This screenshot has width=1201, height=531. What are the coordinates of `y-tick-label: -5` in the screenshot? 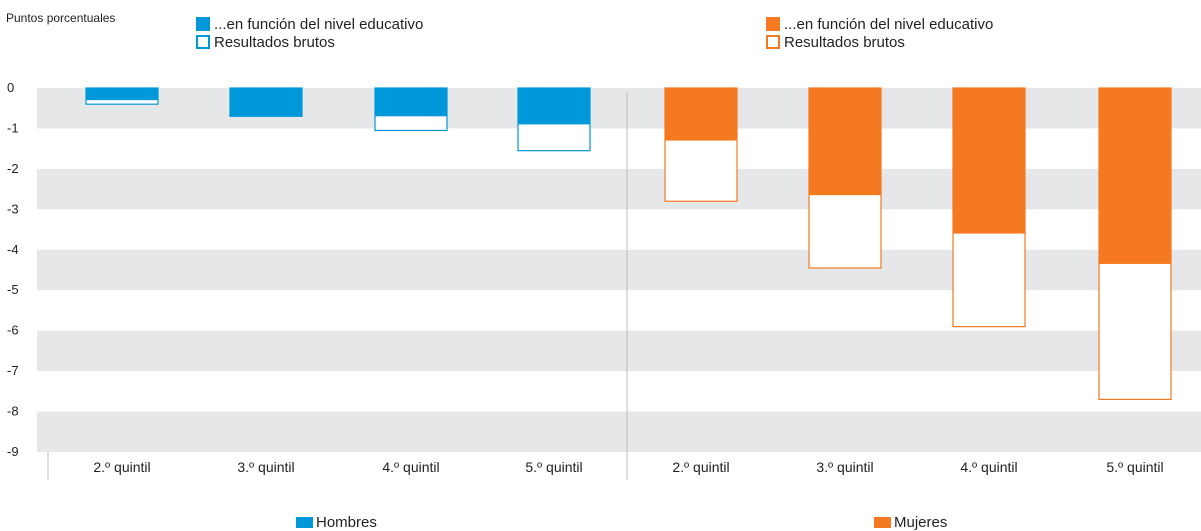 It's located at (13, 289).